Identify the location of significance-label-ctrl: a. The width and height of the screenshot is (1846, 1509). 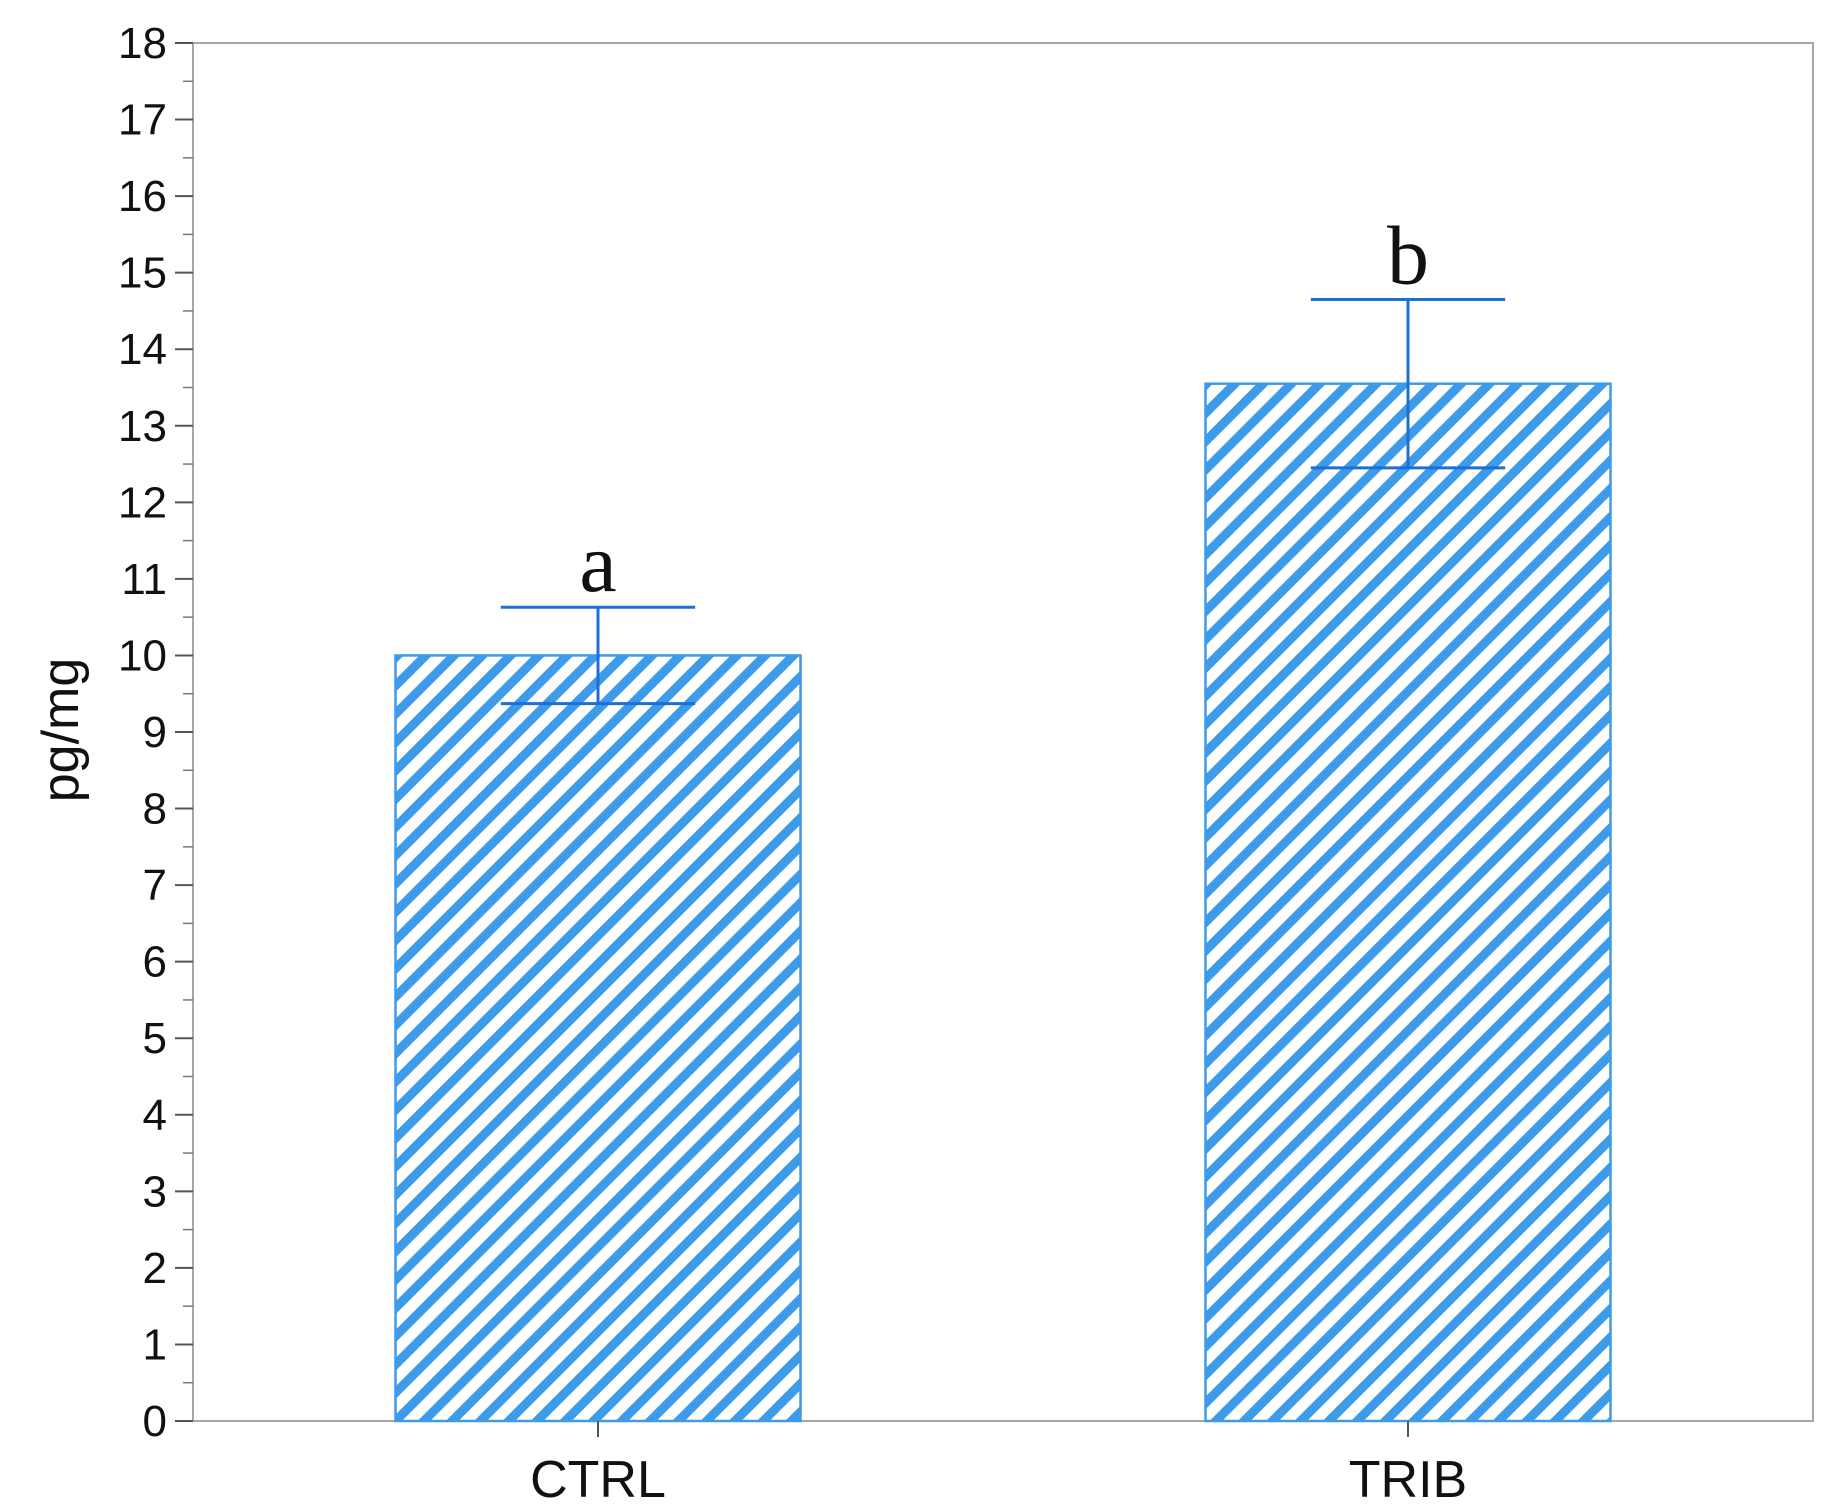
(597, 563).